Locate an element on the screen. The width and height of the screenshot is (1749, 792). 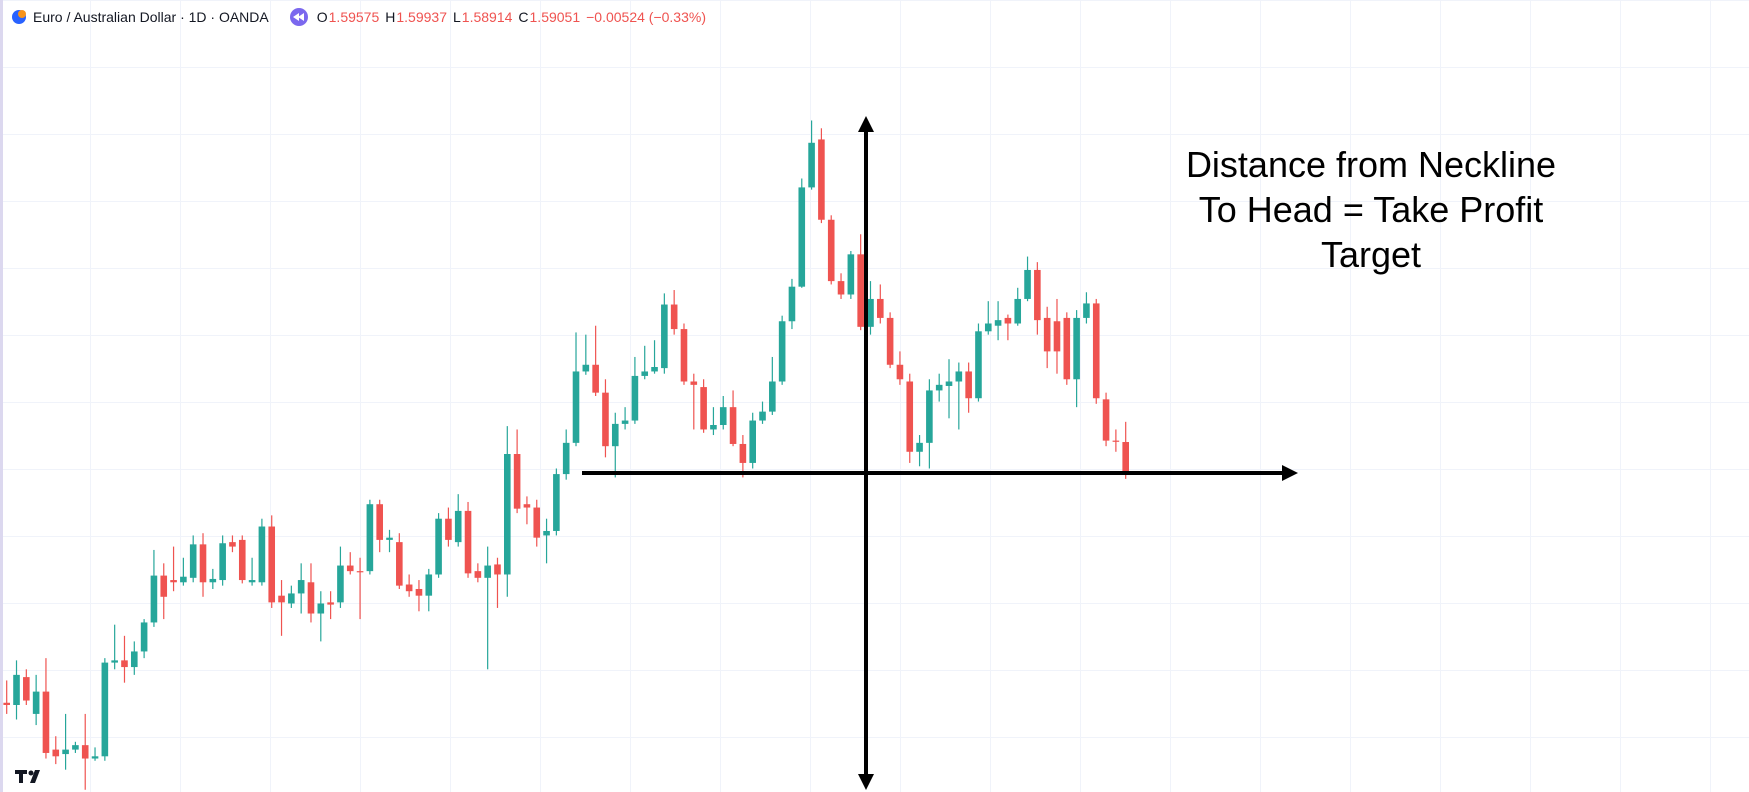
ohlc-label: H is located at coordinates (390, 17).